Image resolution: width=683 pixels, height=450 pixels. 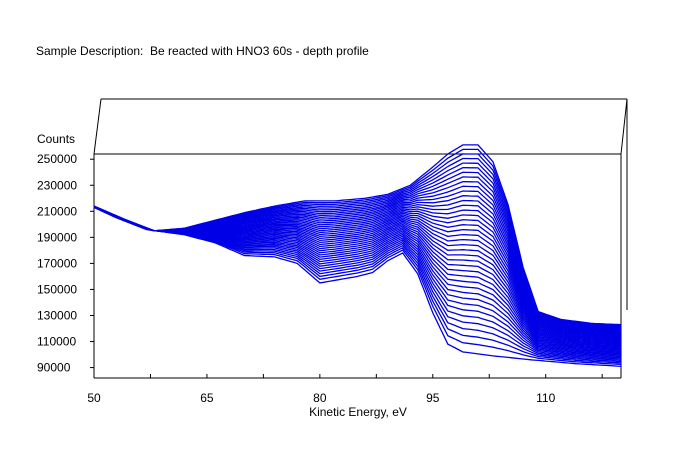 What do you see at coordinates (320, 398) in the screenshot?
I see `x-tick-label: 80` at bounding box center [320, 398].